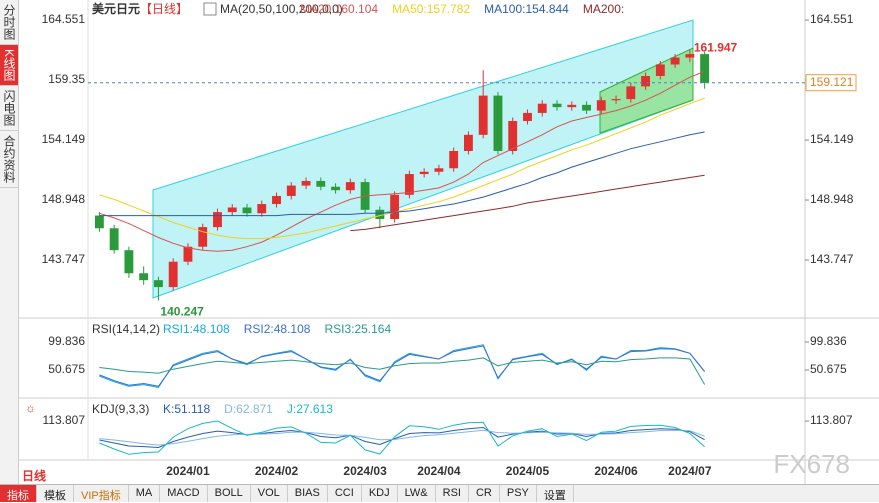 This screenshot has width=879, height=503. I want to click on y-tick-label: 159.35, so click(66, 79).